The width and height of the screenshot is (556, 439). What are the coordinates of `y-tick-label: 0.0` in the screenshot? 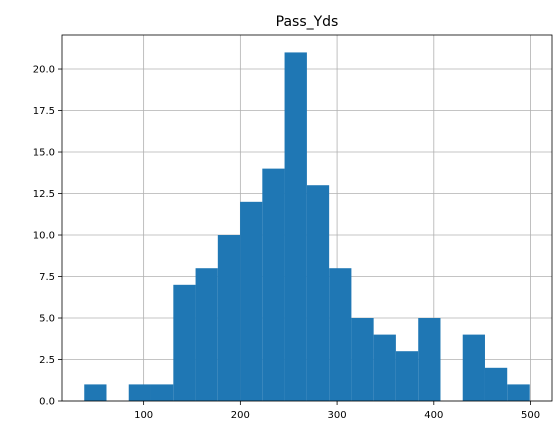 It's located at (47, 402).